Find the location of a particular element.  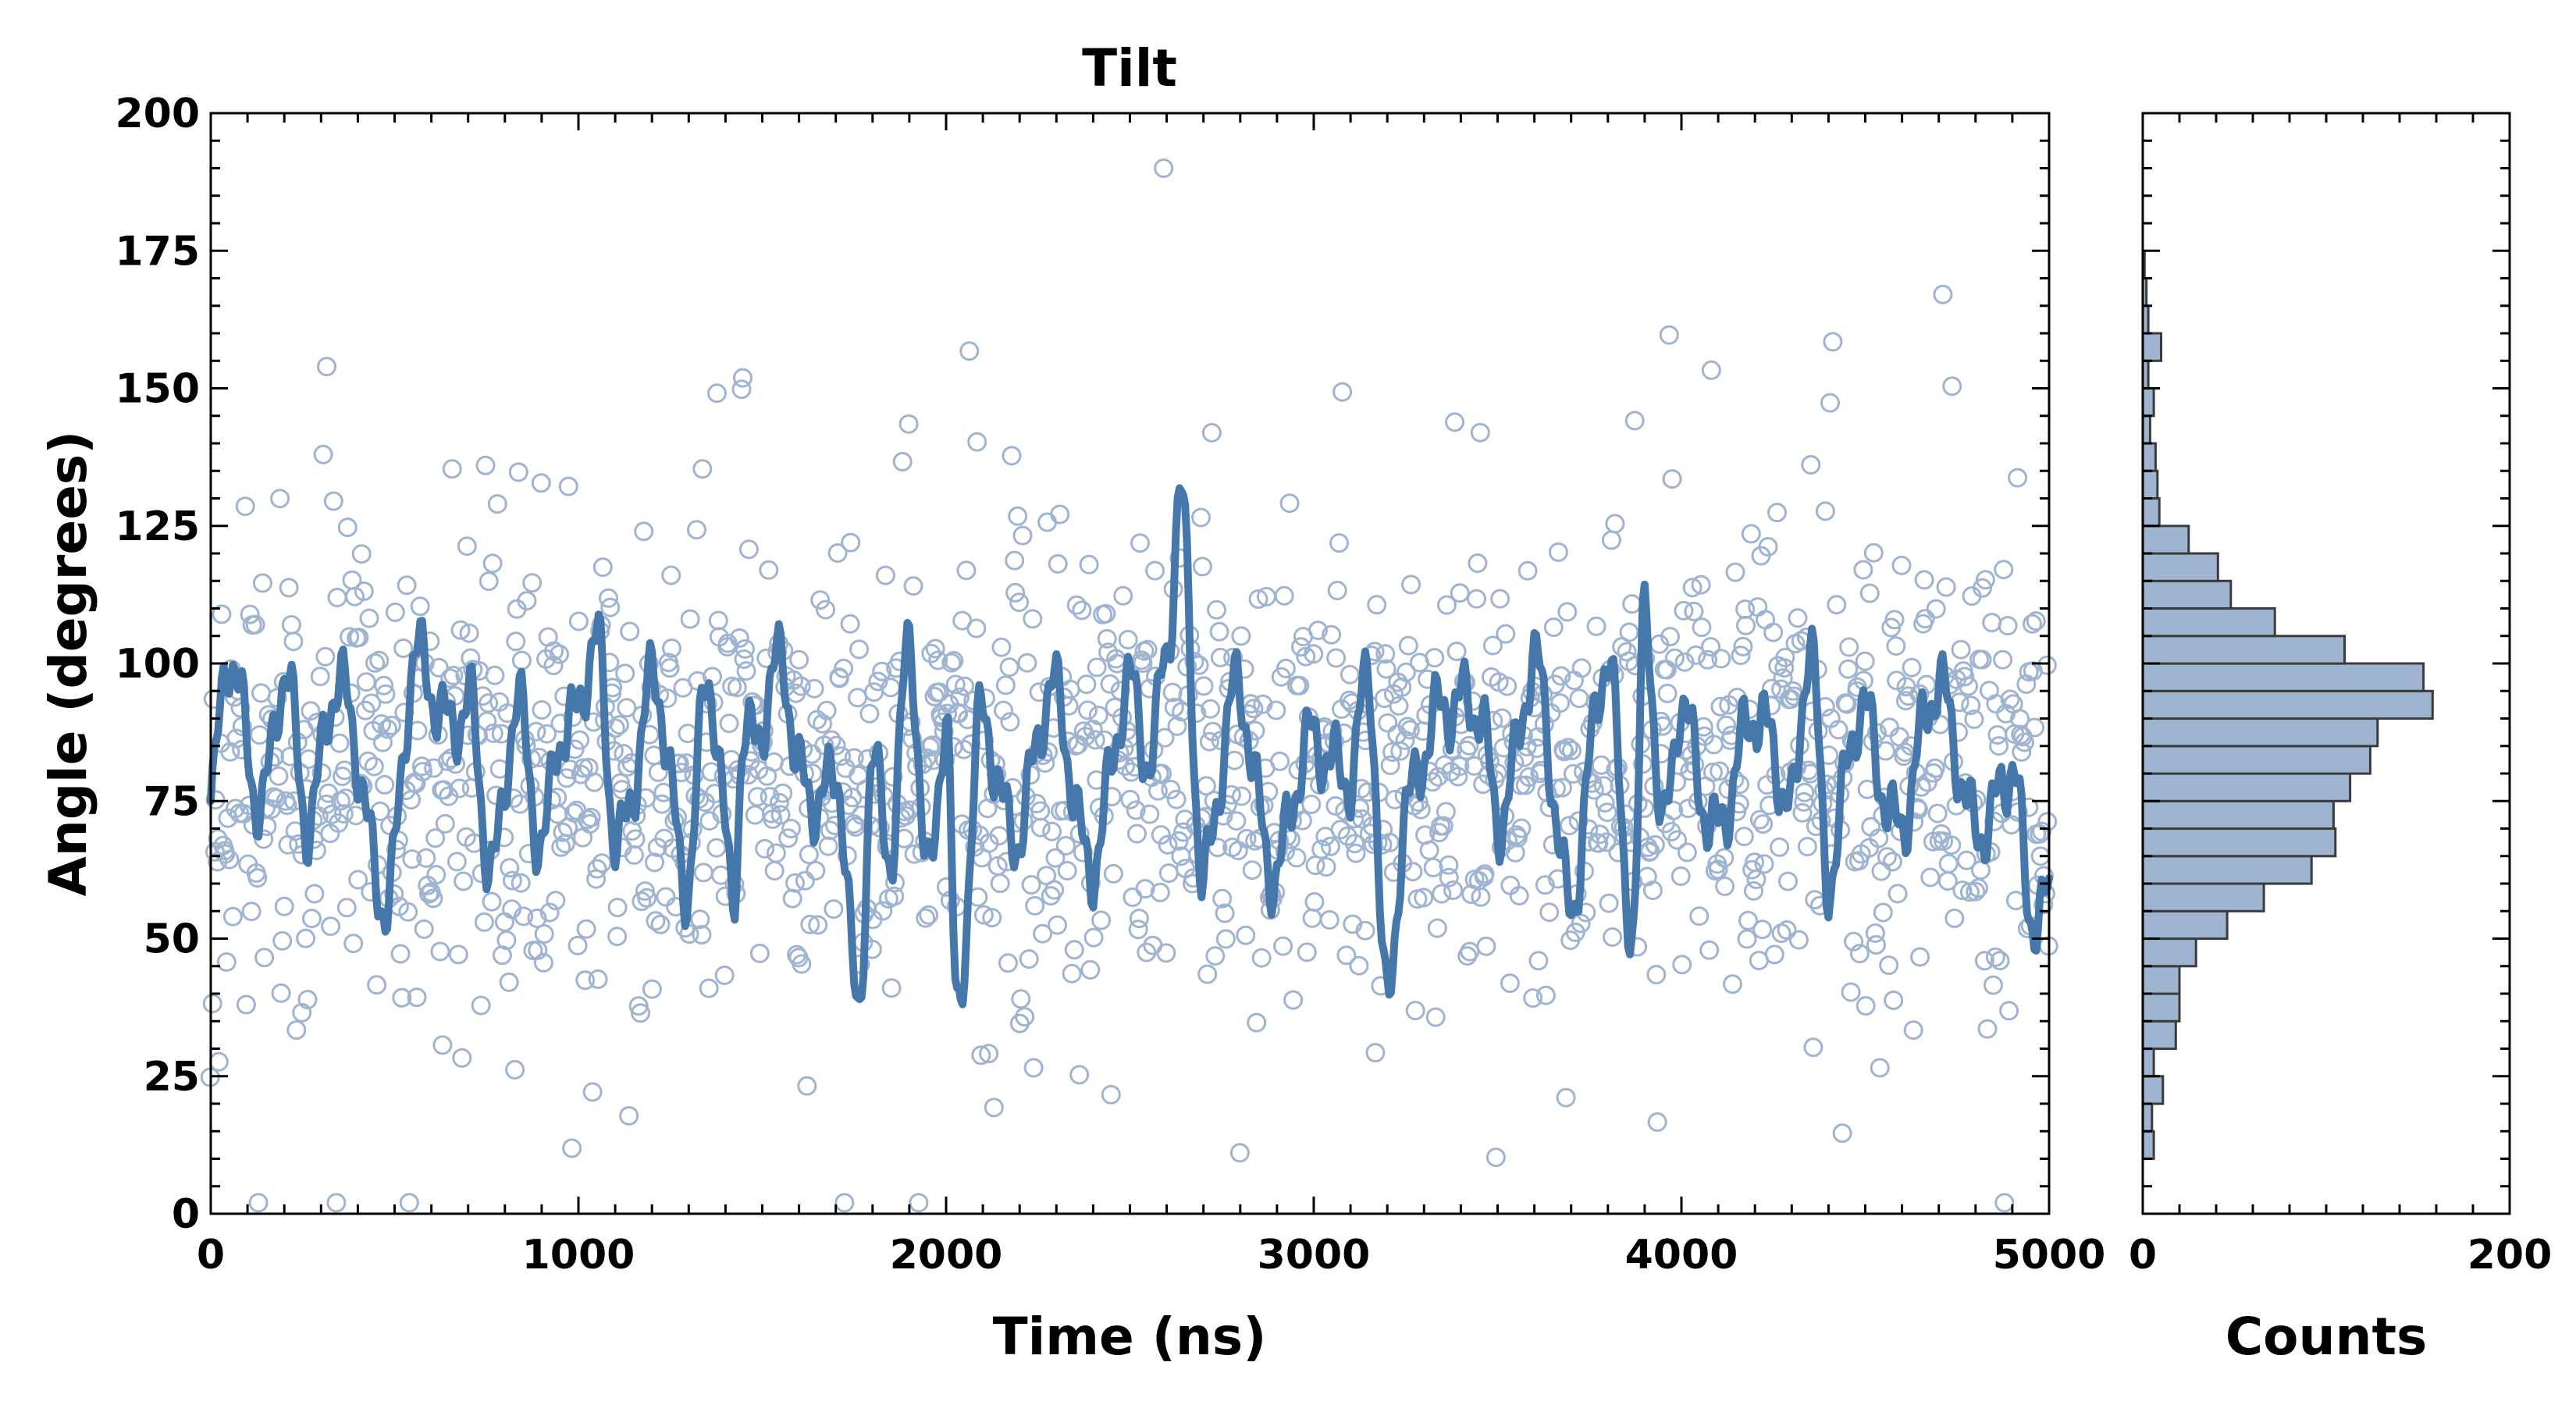

histogram-panel: 0 200 Counts is located at coordinates (2340, 740).